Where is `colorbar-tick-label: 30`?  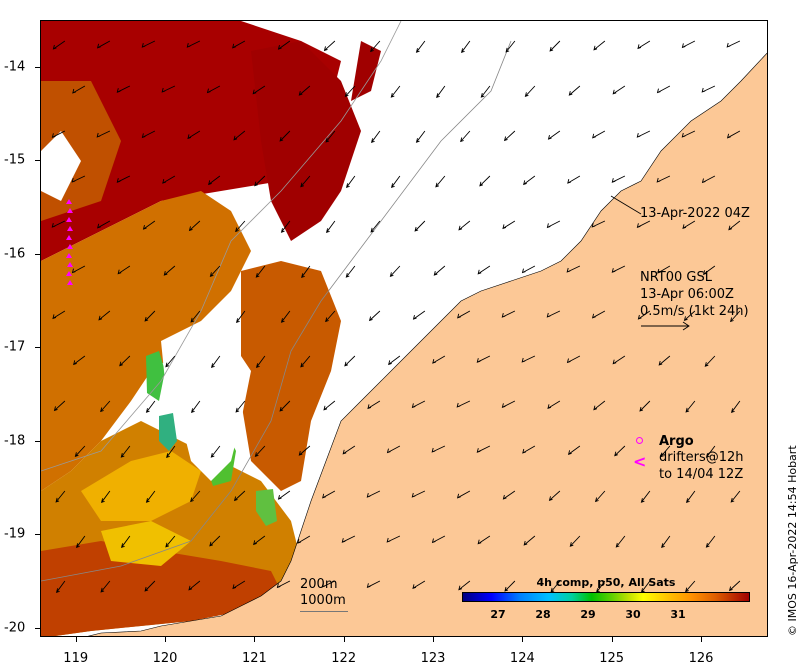
colorbar-tick-label: 30 is located at coordinates (633, 614).